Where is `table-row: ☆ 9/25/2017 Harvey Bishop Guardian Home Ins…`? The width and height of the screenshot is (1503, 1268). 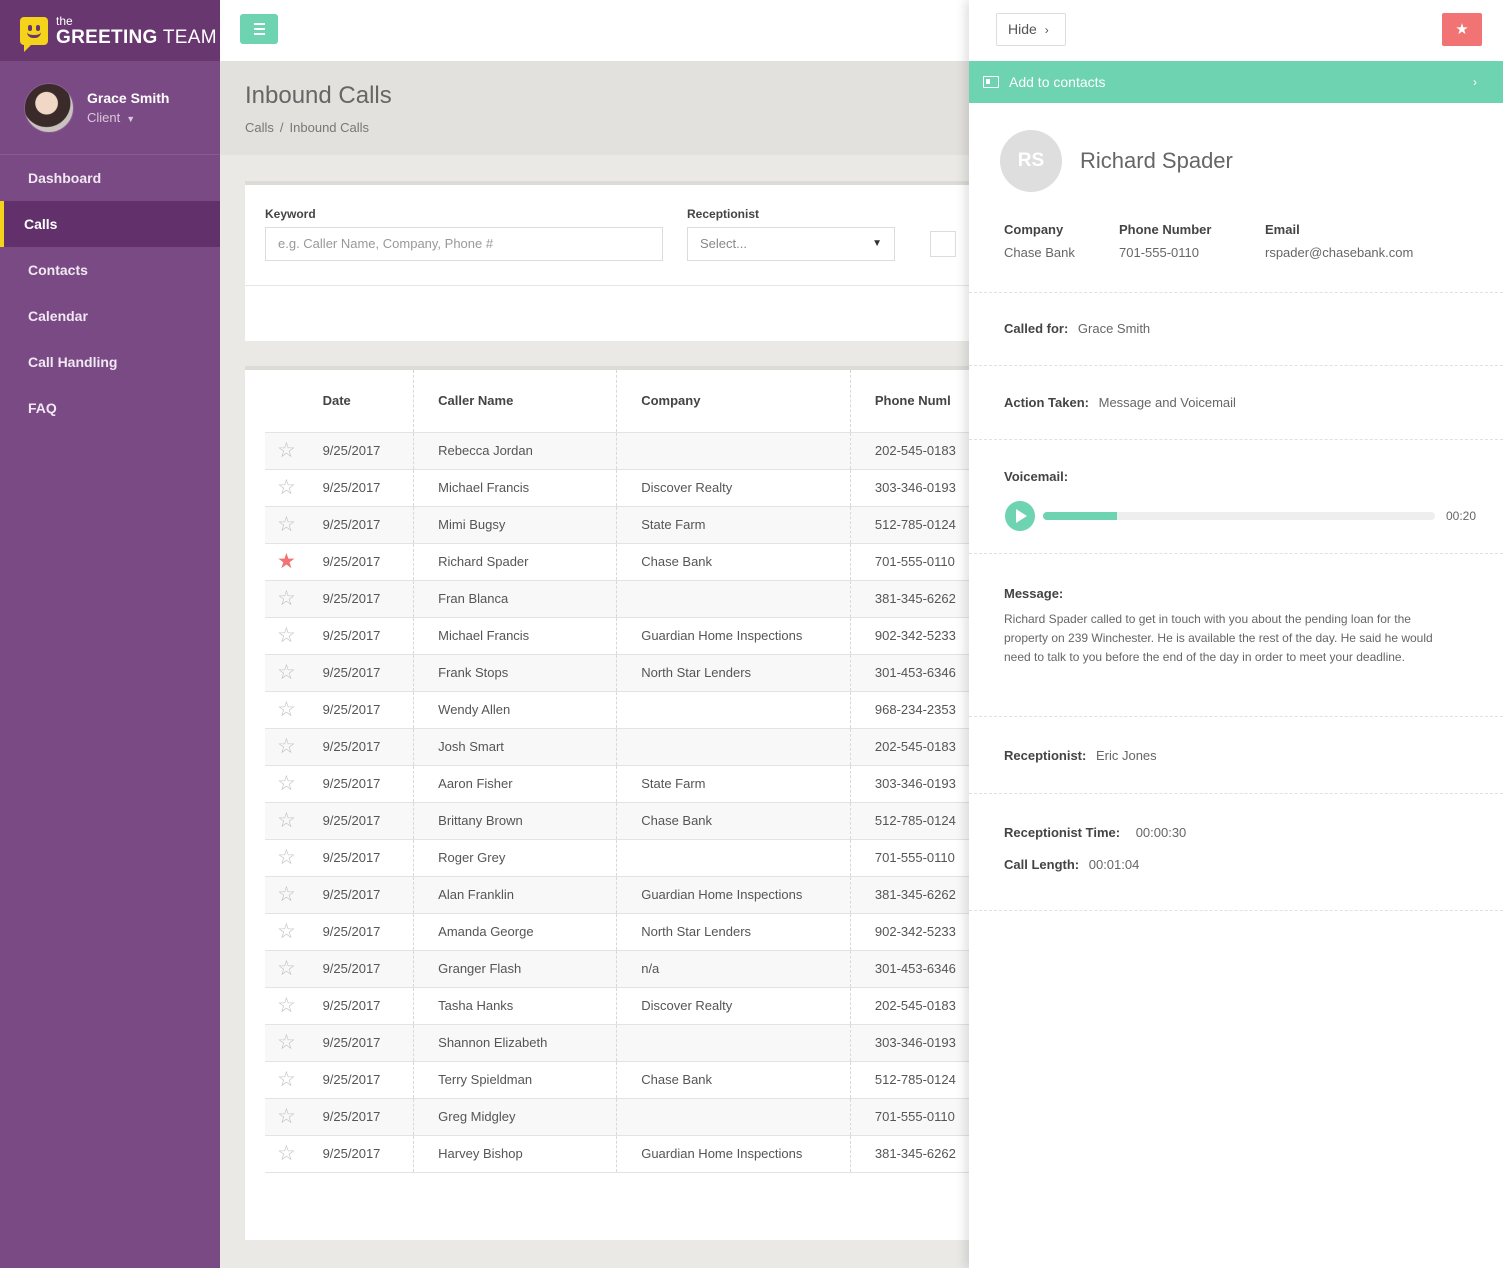
table-row: ☆ 9/25/2017 Harvey Bishop Guardian Home Ins… is located at coordinates (617, 1153).